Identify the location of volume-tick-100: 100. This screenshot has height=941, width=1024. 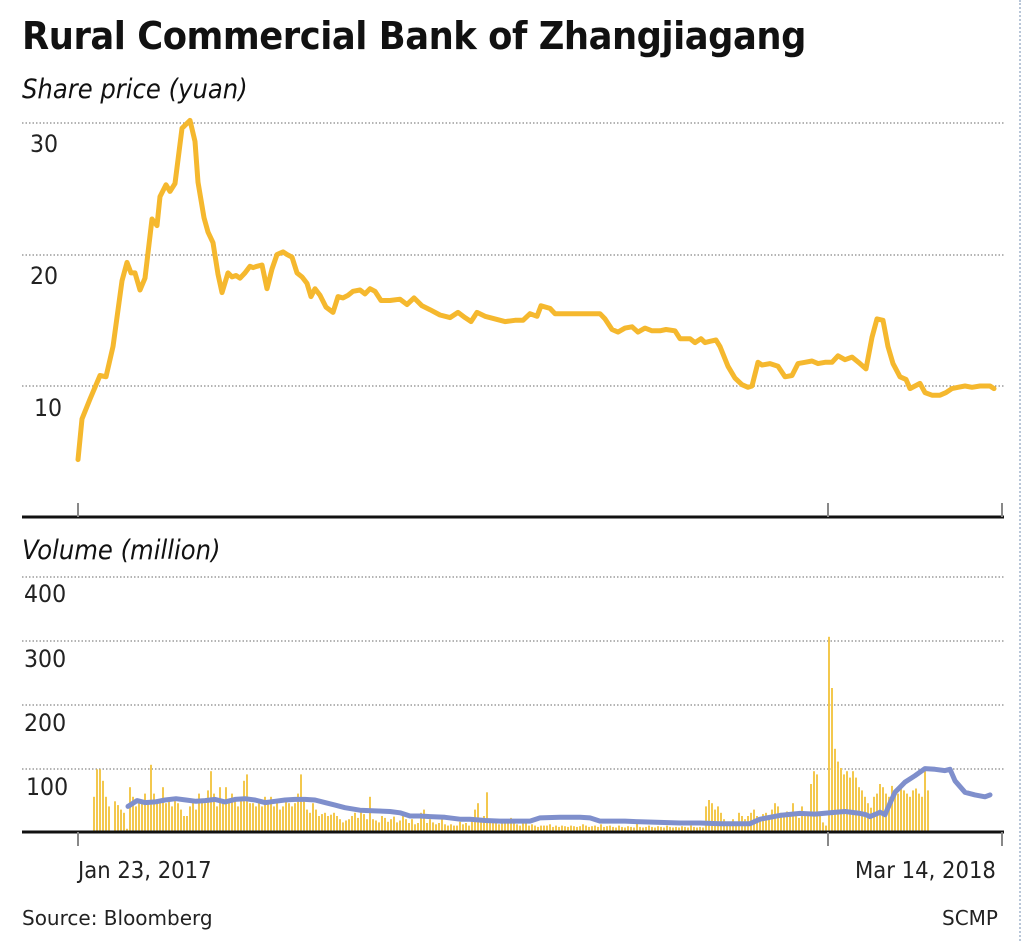
(47, 787).